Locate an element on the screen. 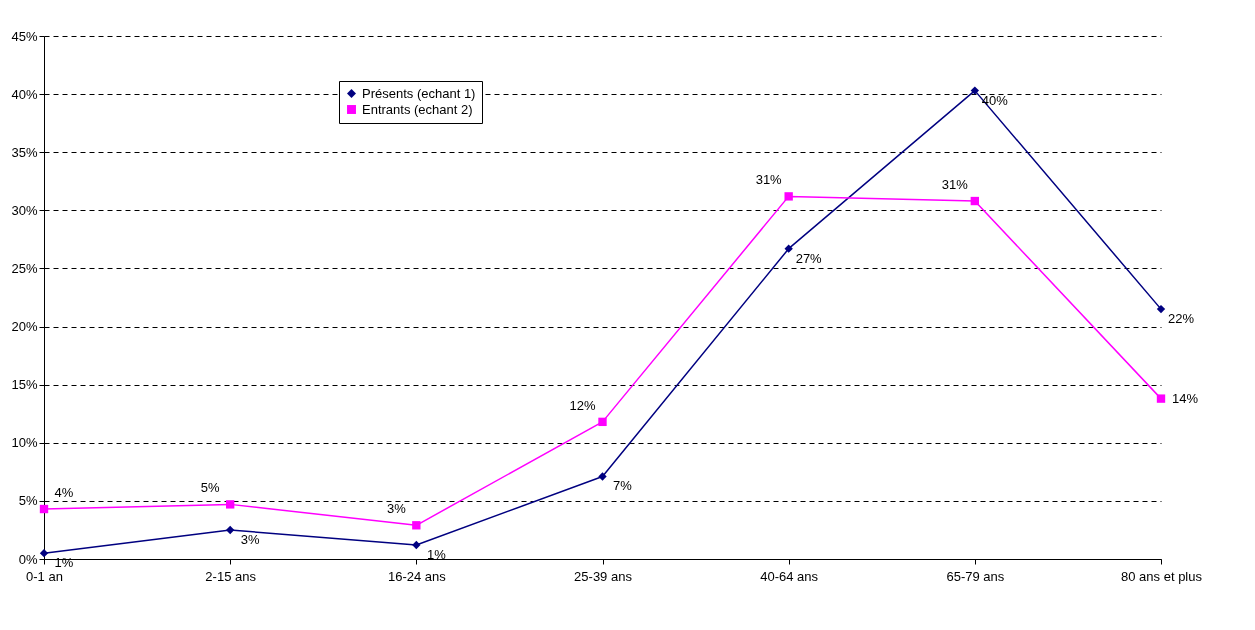 The width and height of the screenshot is (1255, 630). data-label: 12% is located at coordinates (582, 405).